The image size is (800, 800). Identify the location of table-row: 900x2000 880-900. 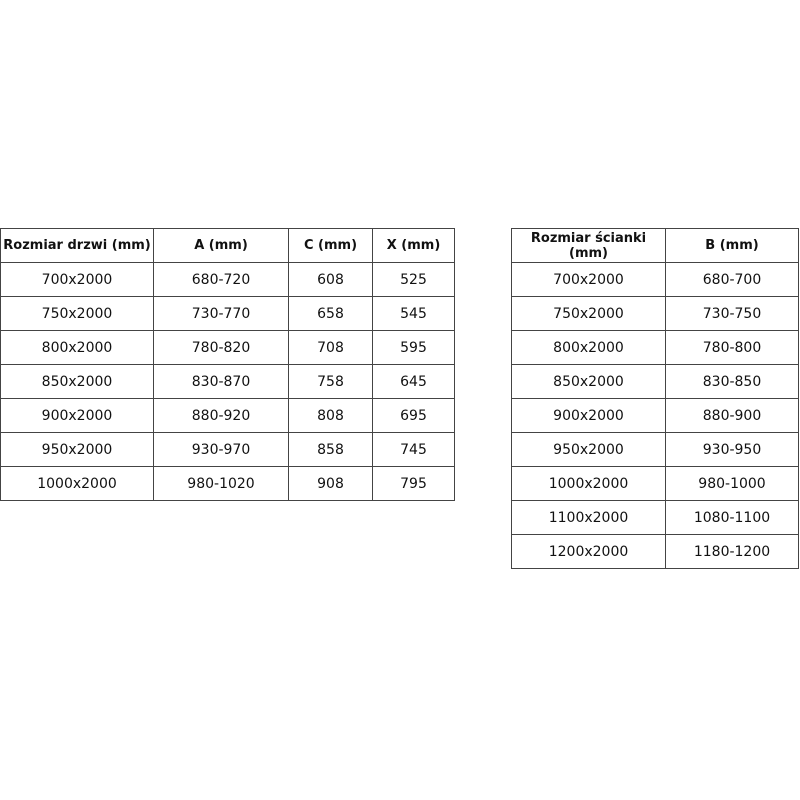
(655, 415).